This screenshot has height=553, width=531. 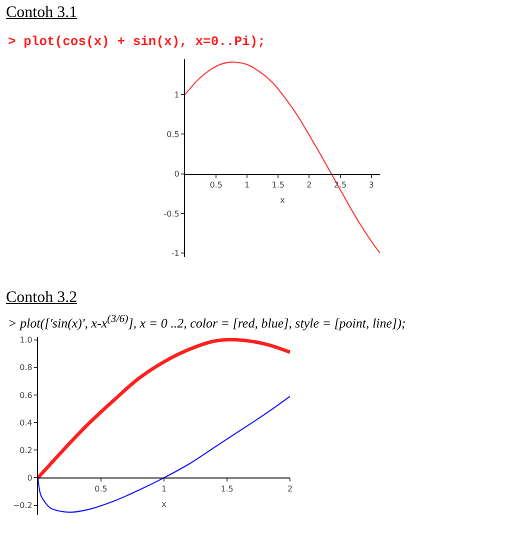 What do you see at coordinates (247, 185) in the screenshot?
I see `x-tick-label: 1` at bounding box center [247, 185].